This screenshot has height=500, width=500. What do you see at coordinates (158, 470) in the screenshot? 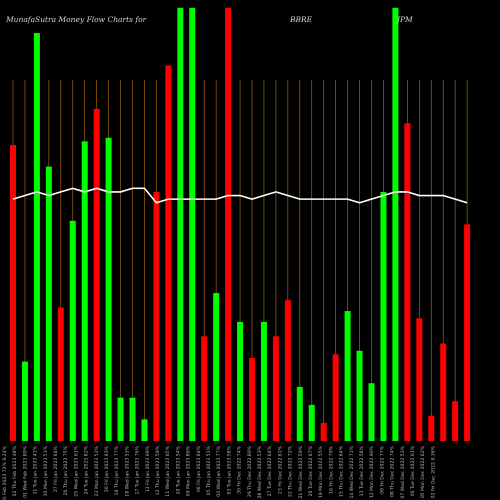
I see `x-tick-label: 12 Thu Jan 2023 59%` at bounding box center [158, 470].